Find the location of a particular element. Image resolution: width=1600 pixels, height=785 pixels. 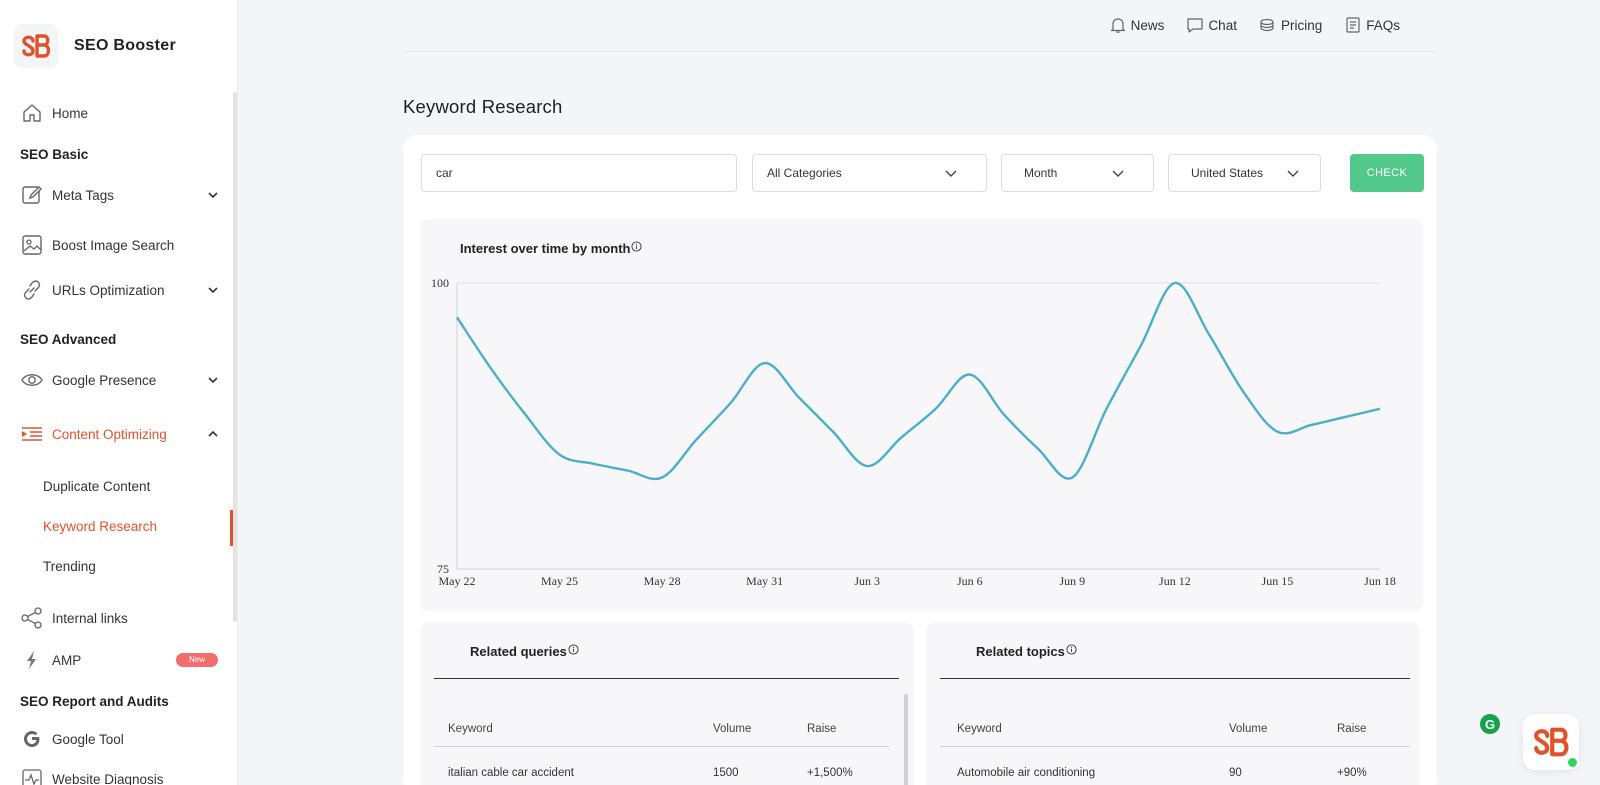

x-tick-label: Jun 6 is located at coordinates (970, 581).